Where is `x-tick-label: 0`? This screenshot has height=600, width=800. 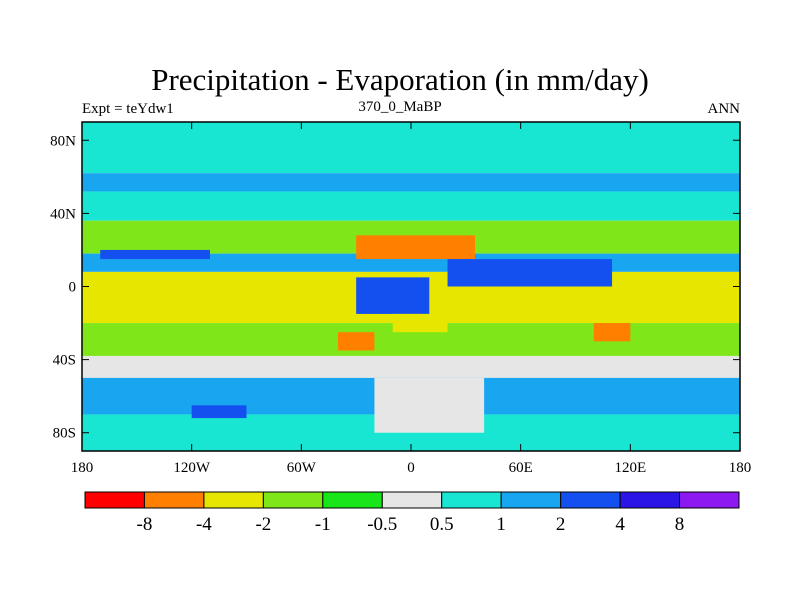
x-tick-label: 0 is located at coordinates (411, 468).